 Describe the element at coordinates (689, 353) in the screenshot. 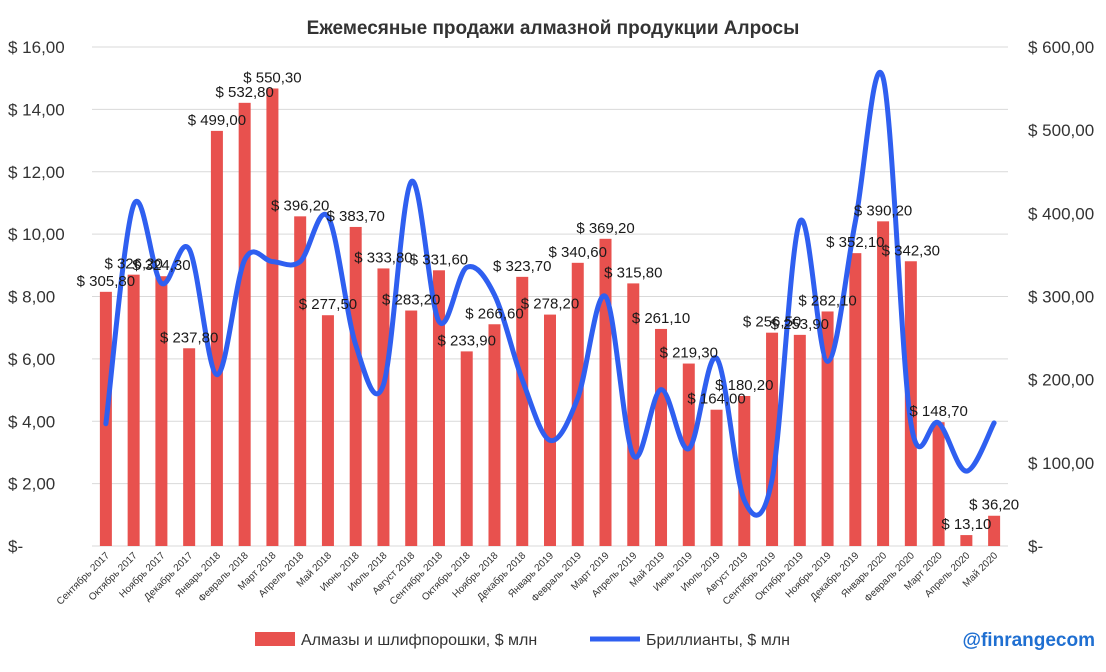

I see `bar-data-label: $ 219,30` at that location.